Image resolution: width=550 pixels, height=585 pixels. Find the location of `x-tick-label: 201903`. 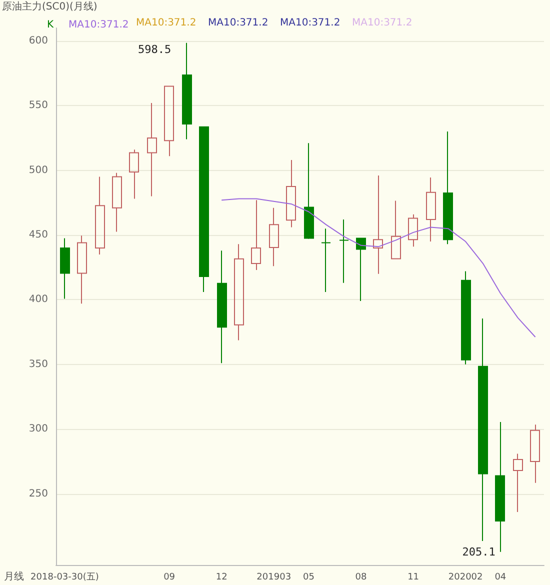

x-tick-label: 201903 is located at coordinates (274, 577).